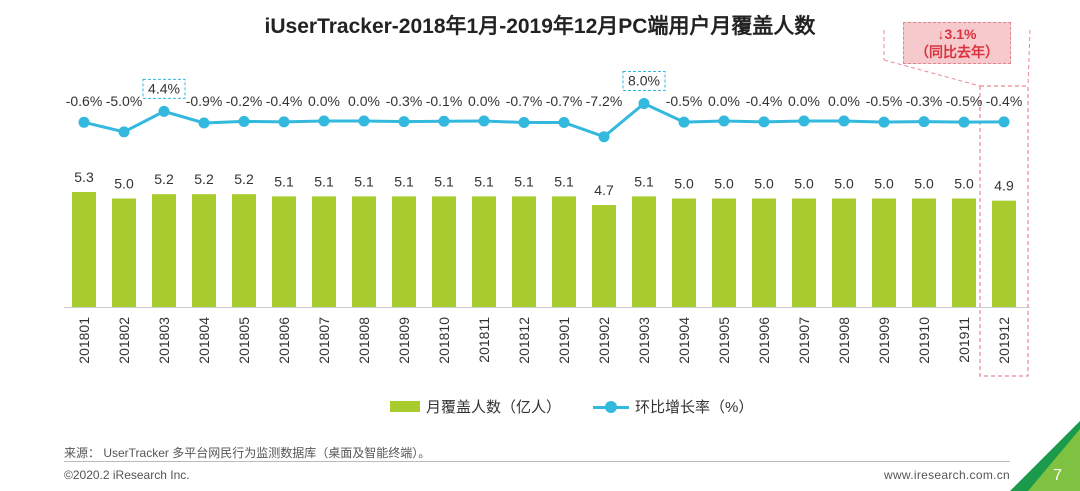 Image resolution: width=1080 pixels, height=491 pixels. What do you see at coordinates (204, 179) in the screenshot?
I see `bar-label-201804: 5.2` at bounding box center [204, 179].